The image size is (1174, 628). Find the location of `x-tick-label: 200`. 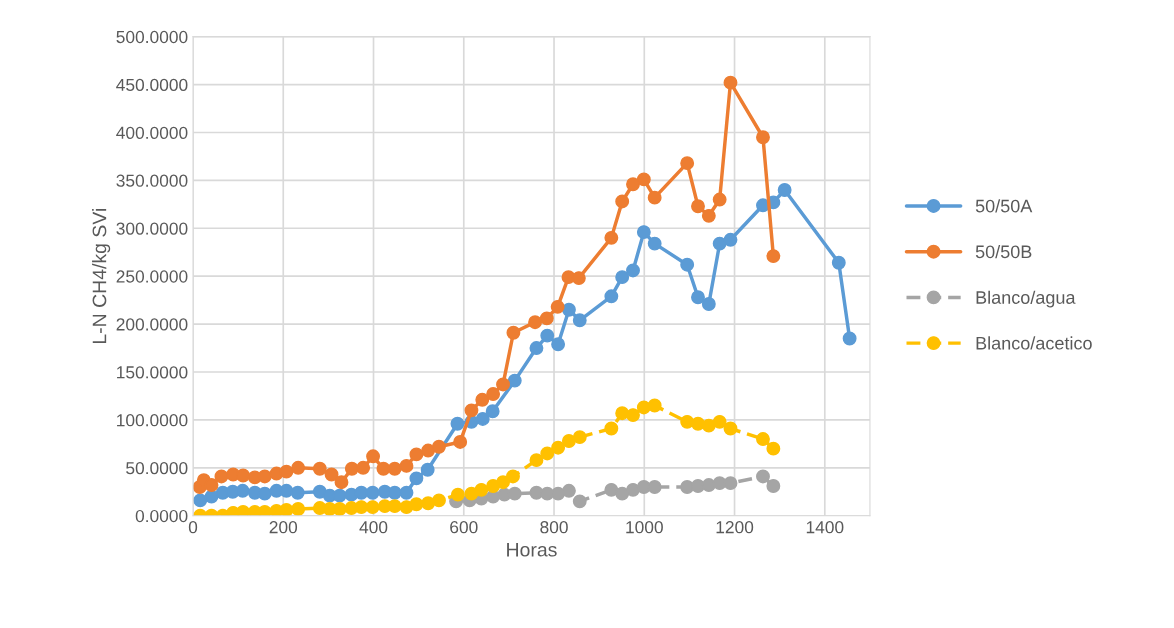

x-tick-label: 200 is located at coordinates (283, 527).